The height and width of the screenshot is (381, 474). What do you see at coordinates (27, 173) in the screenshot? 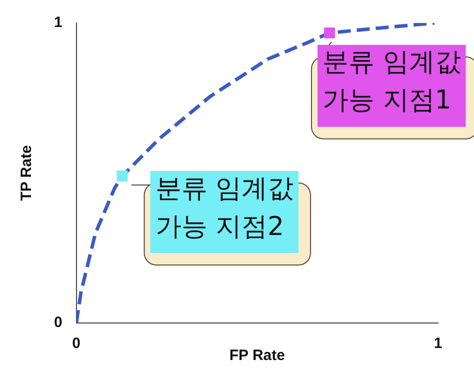
I see `y-axis-title: TP Rate` at bounding box center [27, 173].